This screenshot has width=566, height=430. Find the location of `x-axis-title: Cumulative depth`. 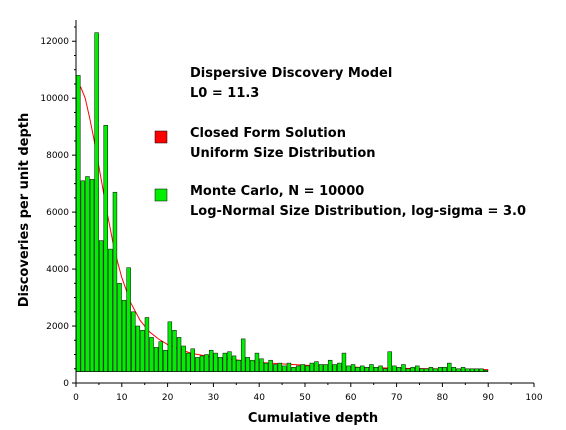

x-axis-title: Cumulative depth is located at coordinates (313, 418).